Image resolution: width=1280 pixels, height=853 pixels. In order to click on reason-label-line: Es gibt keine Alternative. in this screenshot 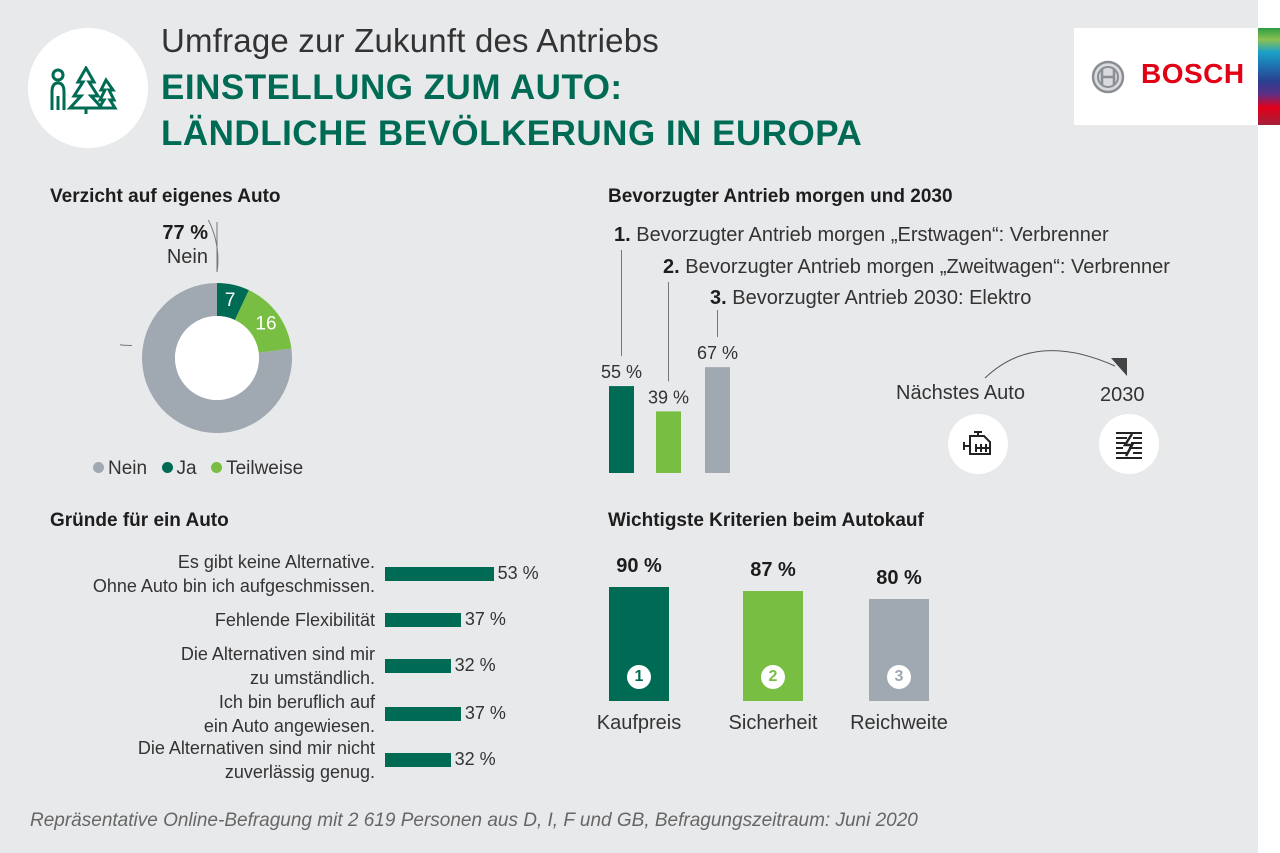, I will do `click(276, 562)`.